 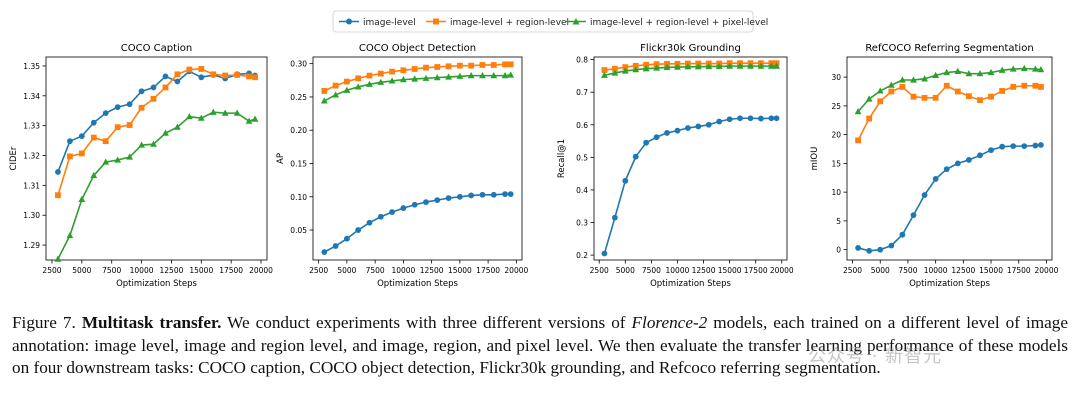 I want to click on y-tick-label: 0.7, so click(x=582, y=92).